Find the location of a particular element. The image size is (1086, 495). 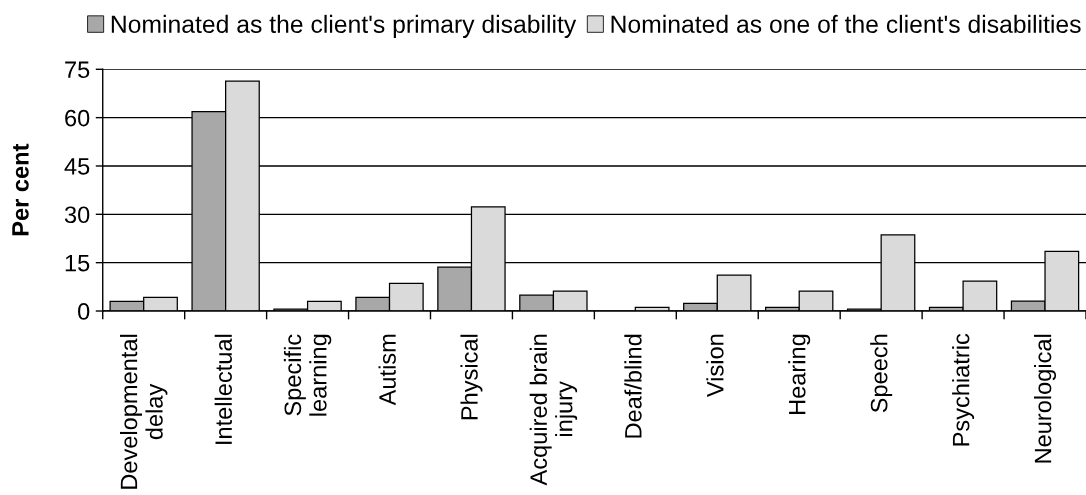

x-tick-label: Acquired brain injury is located at coordinates (553, 410).